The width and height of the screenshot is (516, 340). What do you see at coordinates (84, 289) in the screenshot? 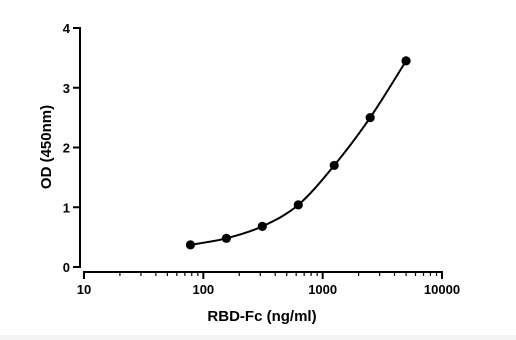
I see `x-tick-label: 10` at bounding box center [84, 289].